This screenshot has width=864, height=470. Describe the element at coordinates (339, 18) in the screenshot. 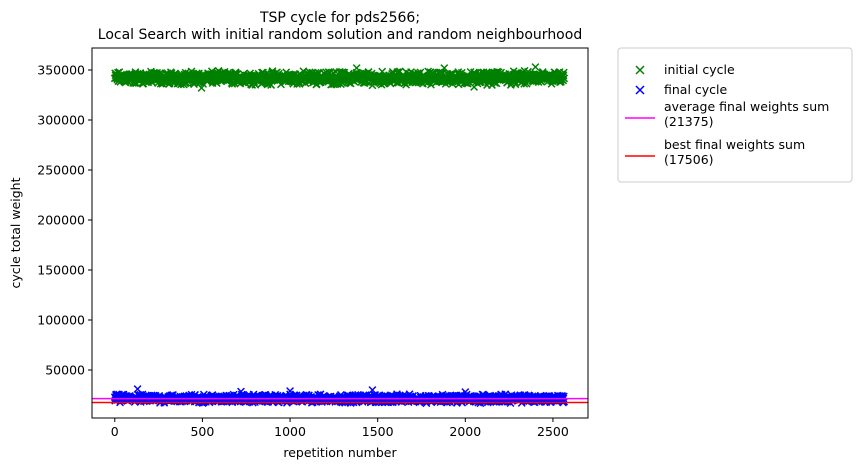

I see `chart-title-line-1: TSP cycle for pds2566;` at that location.